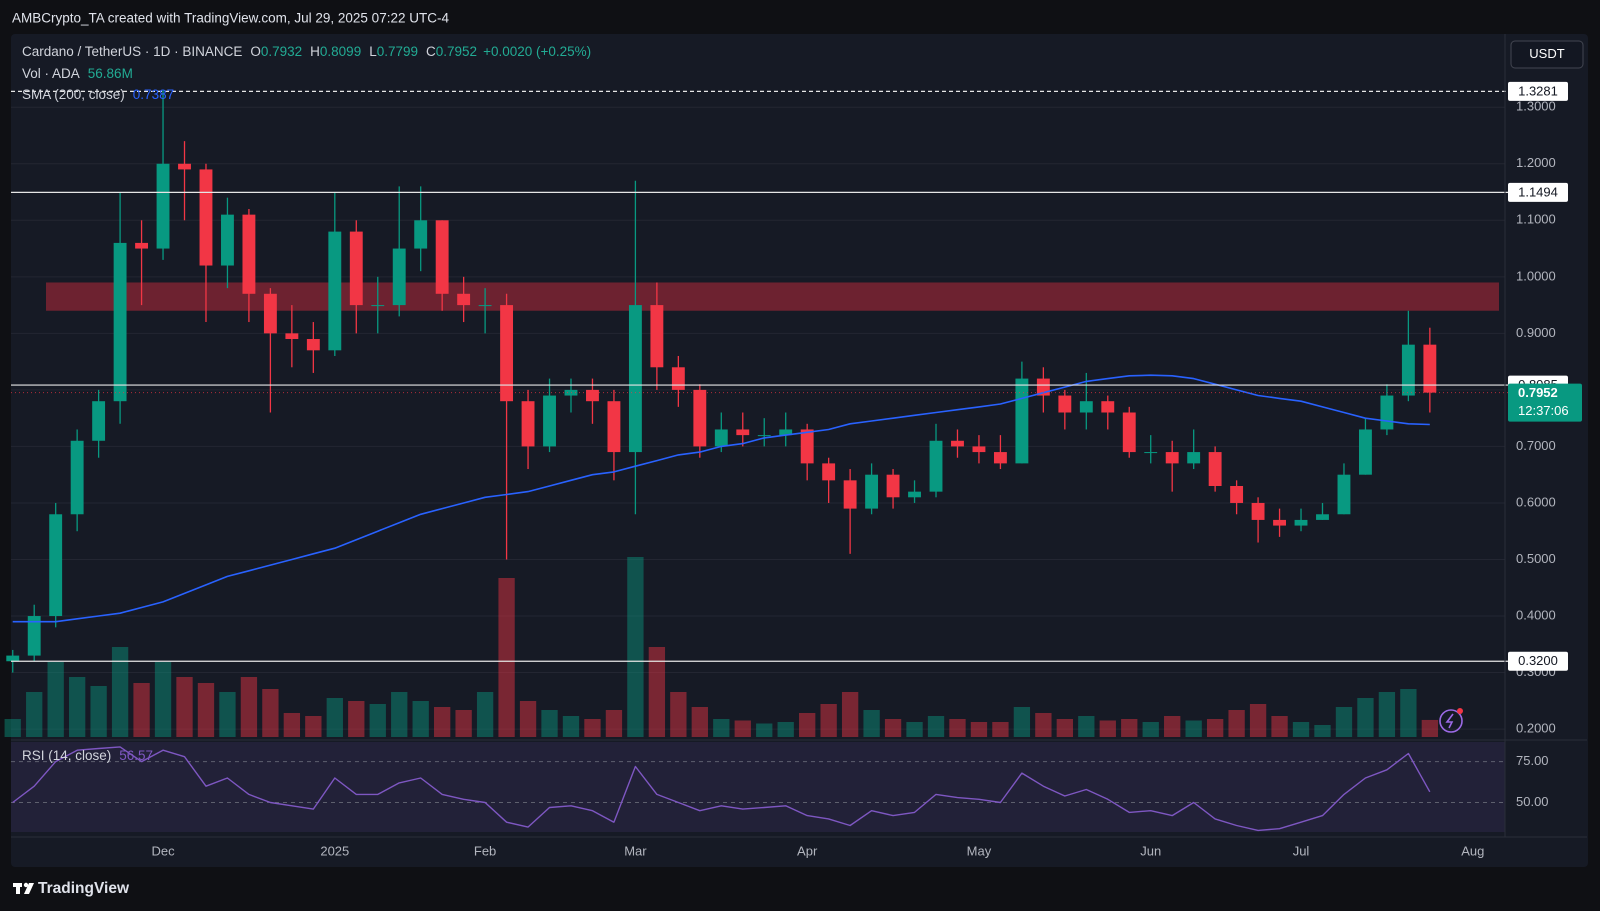 The width and height of the screenshot is (1600, 911). Describe the element at coordinates (1536, 558) in the screenshot. I see `y-tick-label: 0.5000` at that location.